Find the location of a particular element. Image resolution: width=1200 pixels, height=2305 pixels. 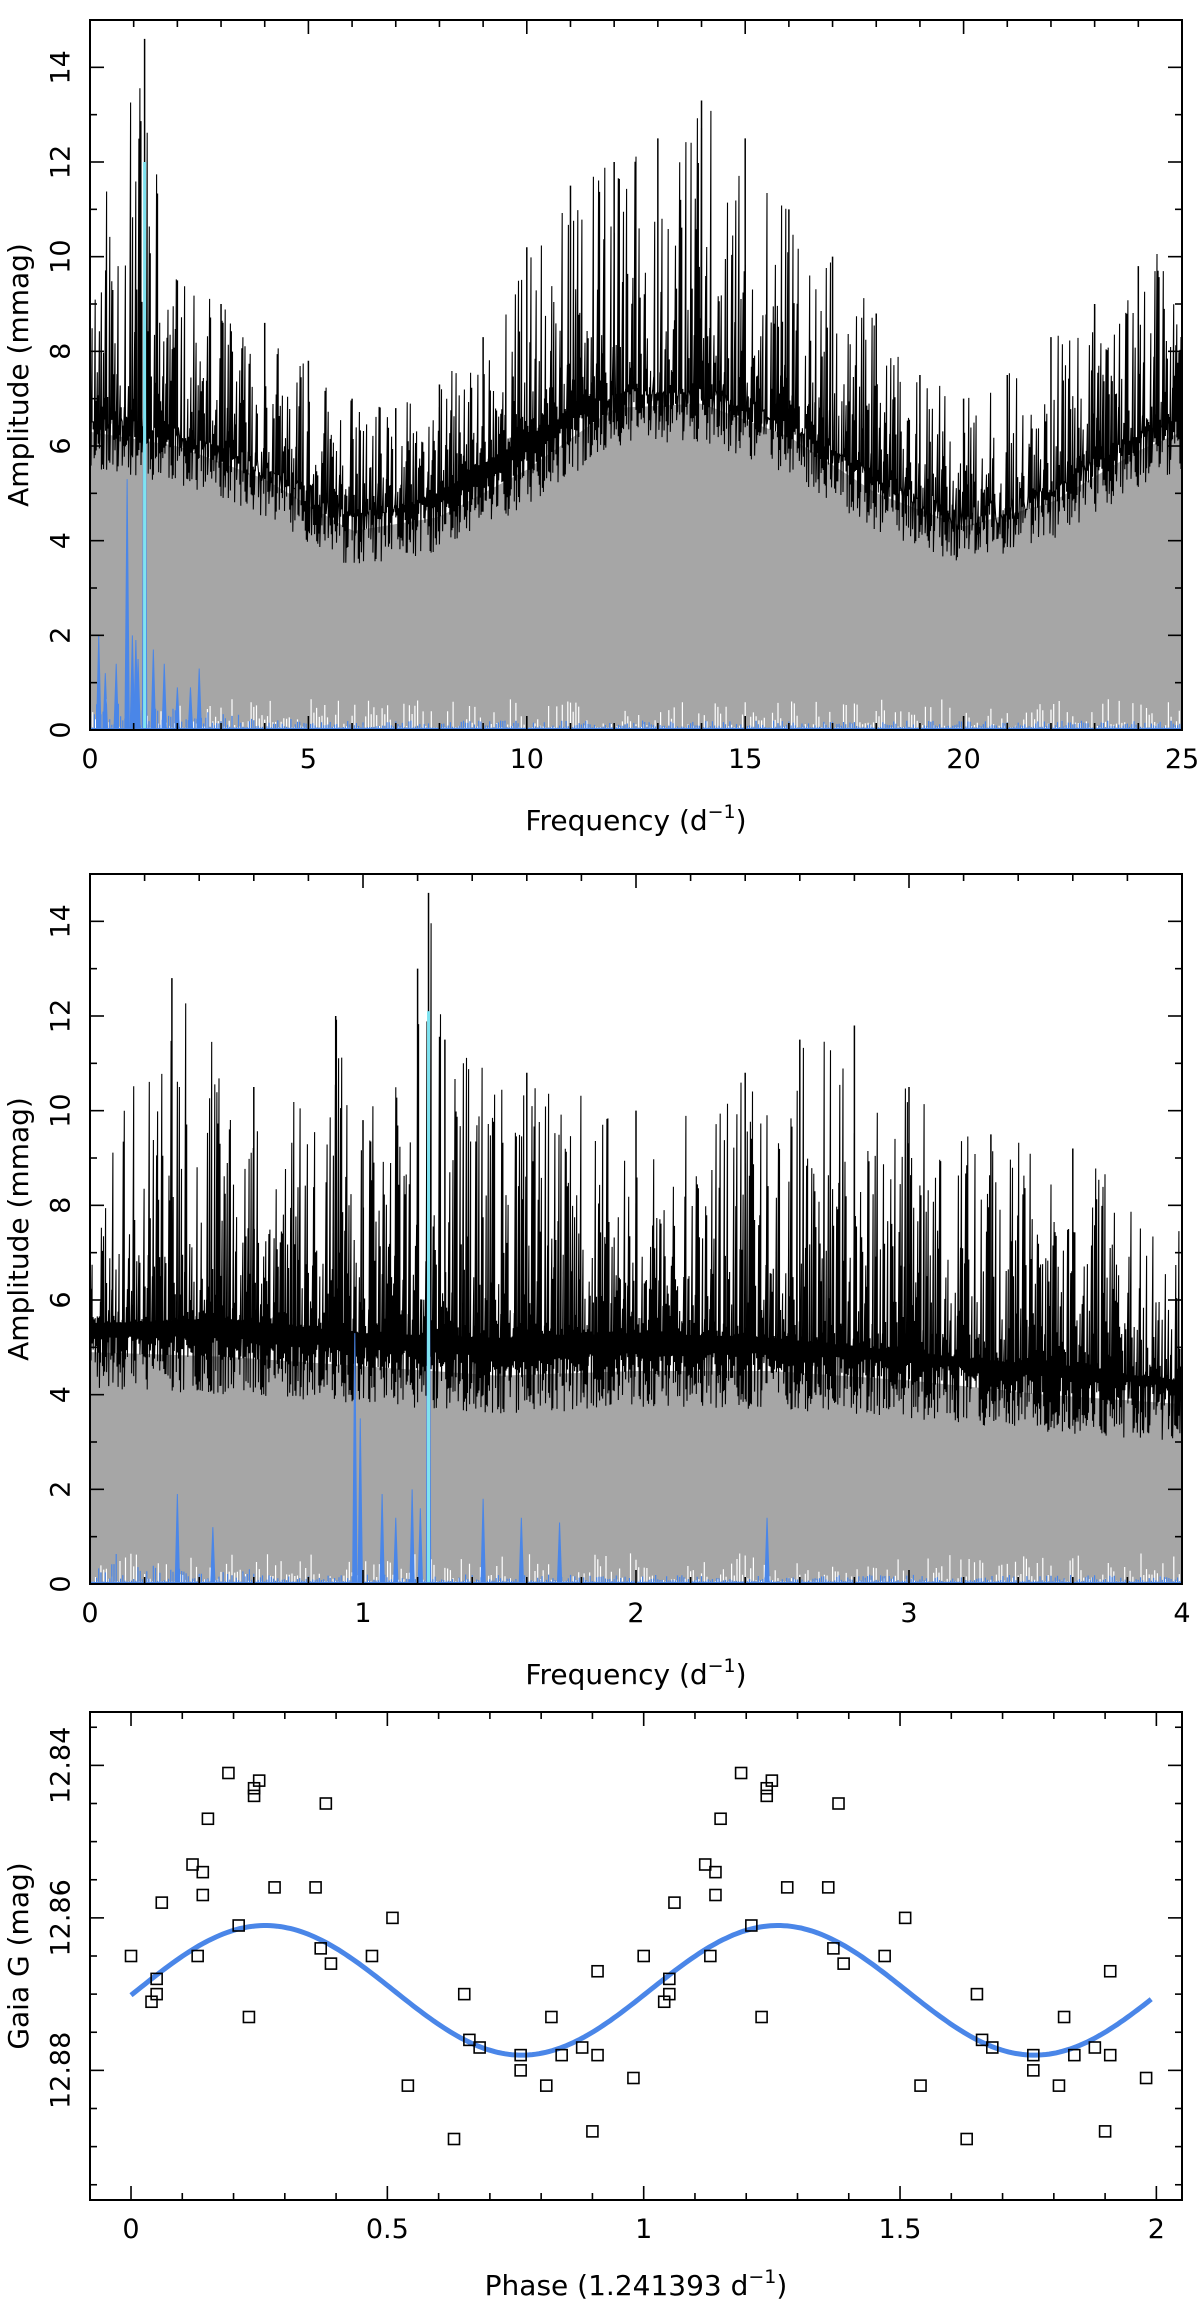

y-tick-label: 12.86 is located at coordinates (61, 1917).